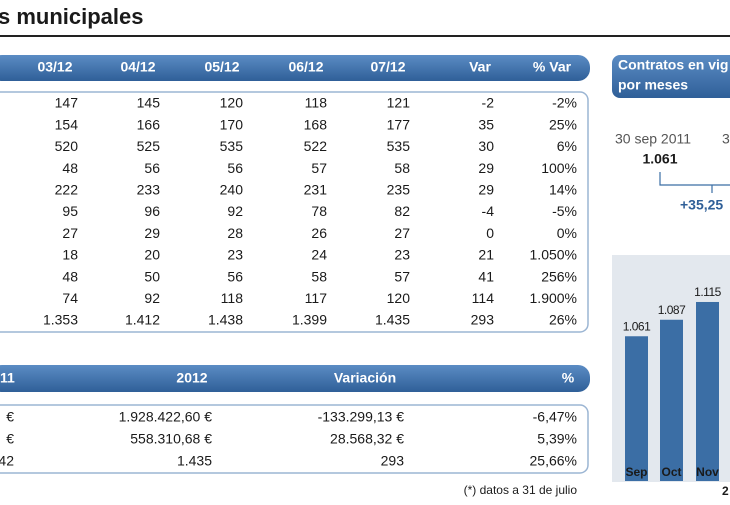 Image resolution: width=730 pixels, height=505 pixels. Describe the element at coordinates (72, 16) in the screenshot. I see `title: s municipales` at that location.